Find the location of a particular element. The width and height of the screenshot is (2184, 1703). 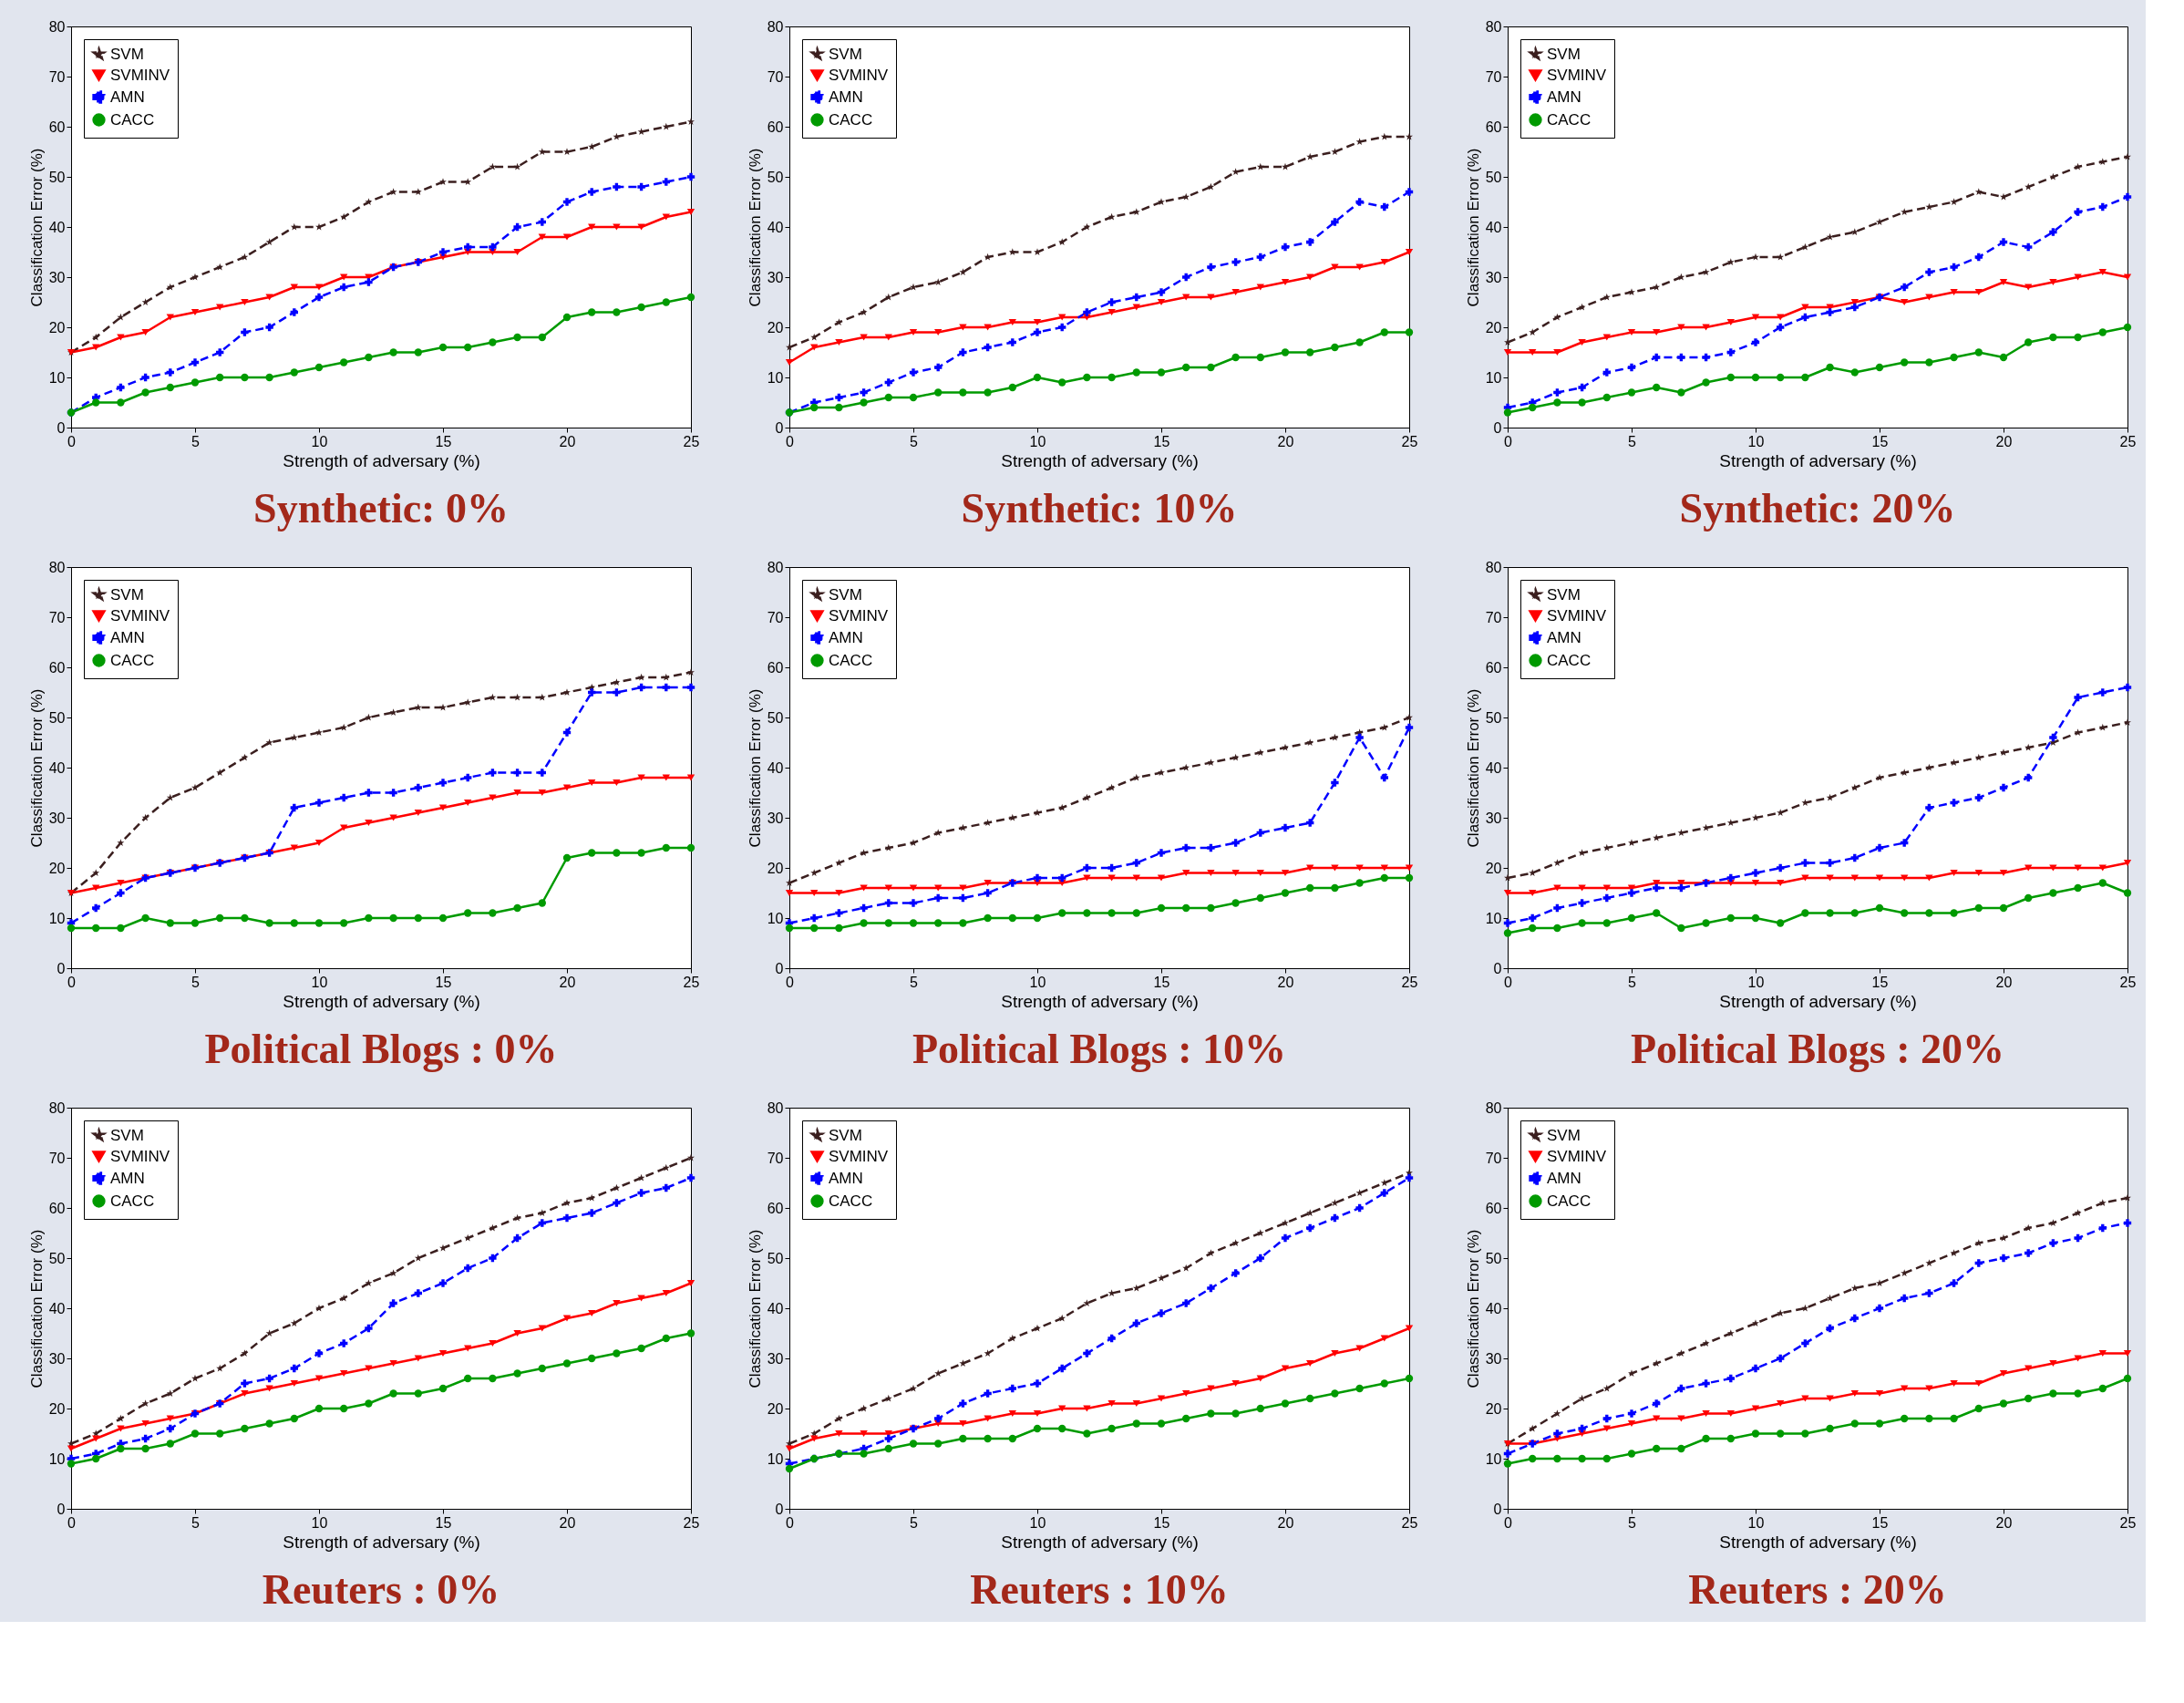

text: Political Blogs : 0% is located at coordinates (381, 1049).